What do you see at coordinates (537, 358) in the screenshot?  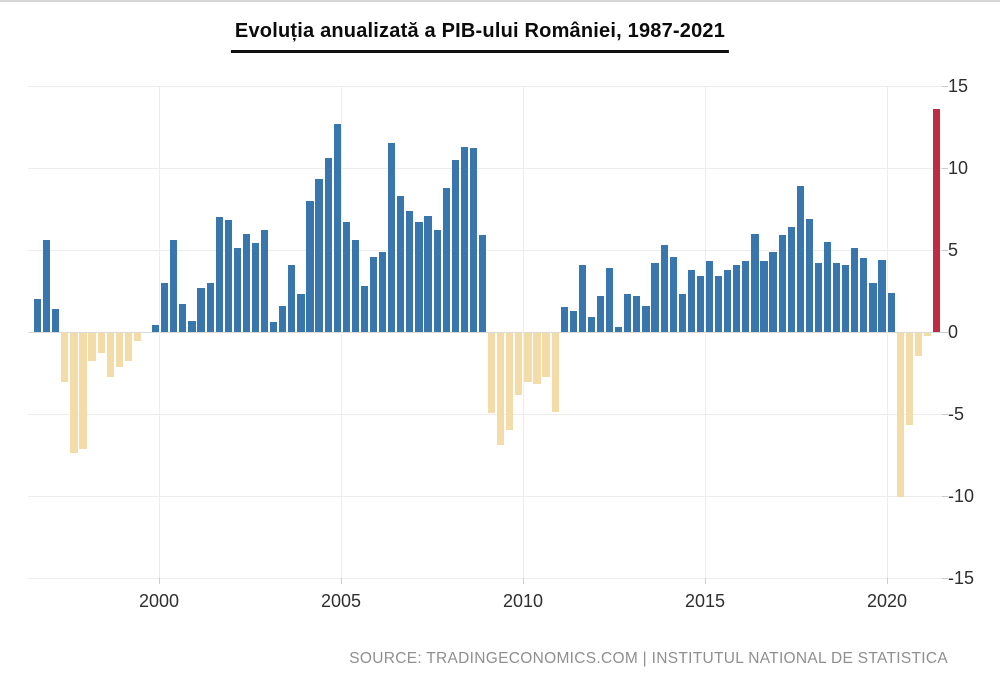 I see `bar-2010-Q2` at bounding box center [537, 358].